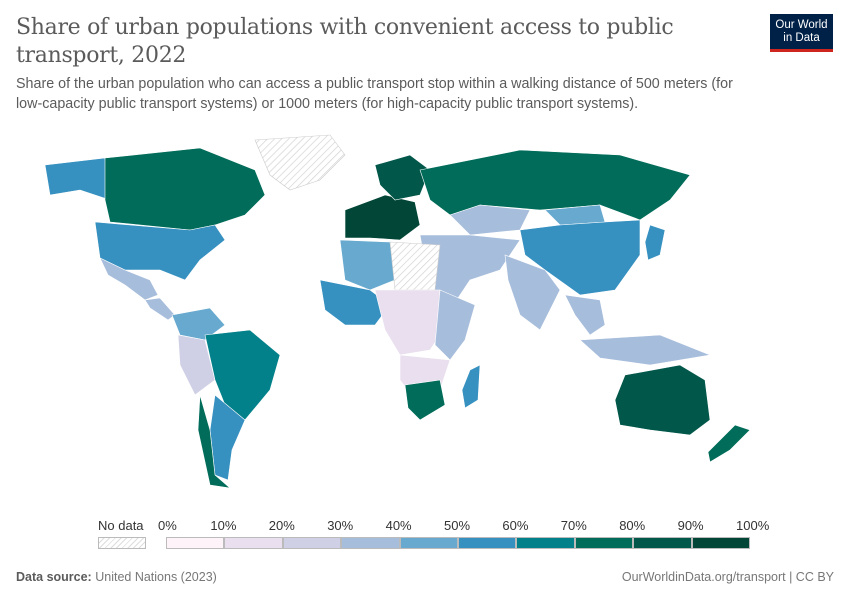 The height and width of the screenshot is (600, 850). Describe the element at coordinates (801, 38) in the screenshot. I see `logo-line-2: in Data` at that location.